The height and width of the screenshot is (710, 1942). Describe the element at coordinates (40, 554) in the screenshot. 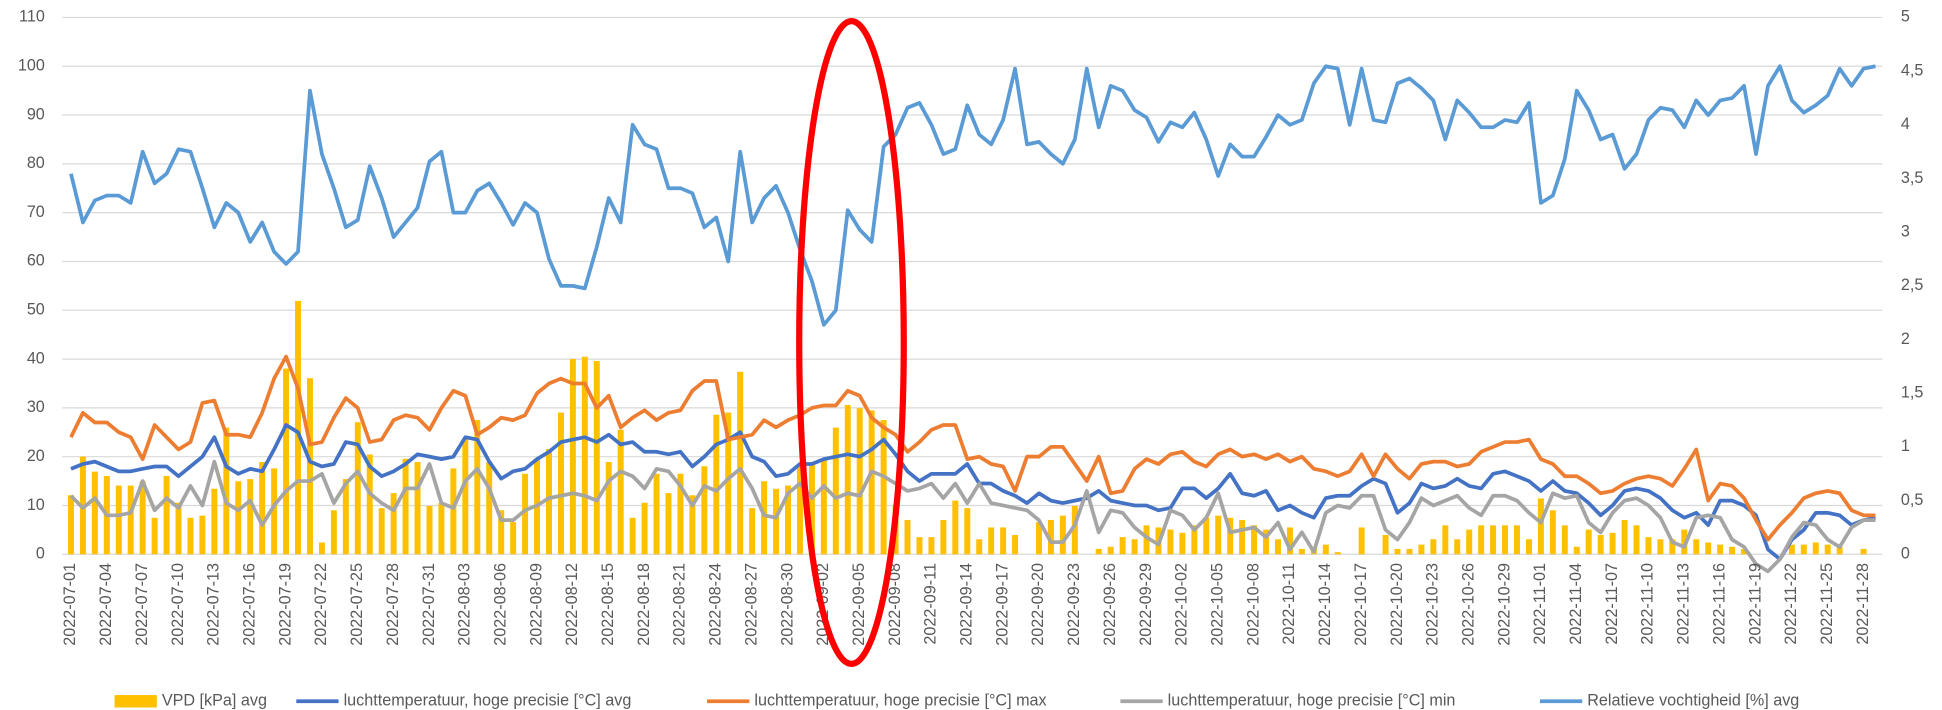

I see `y-tick-label: 0` at that location.